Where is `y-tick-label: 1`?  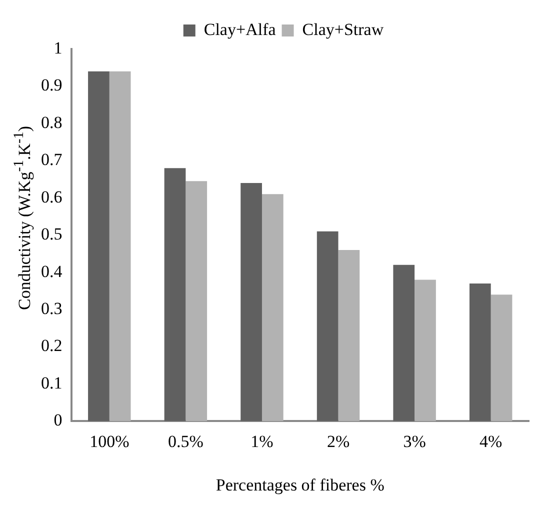
y-tick-label: 1 is located at coordinates (58, 48).